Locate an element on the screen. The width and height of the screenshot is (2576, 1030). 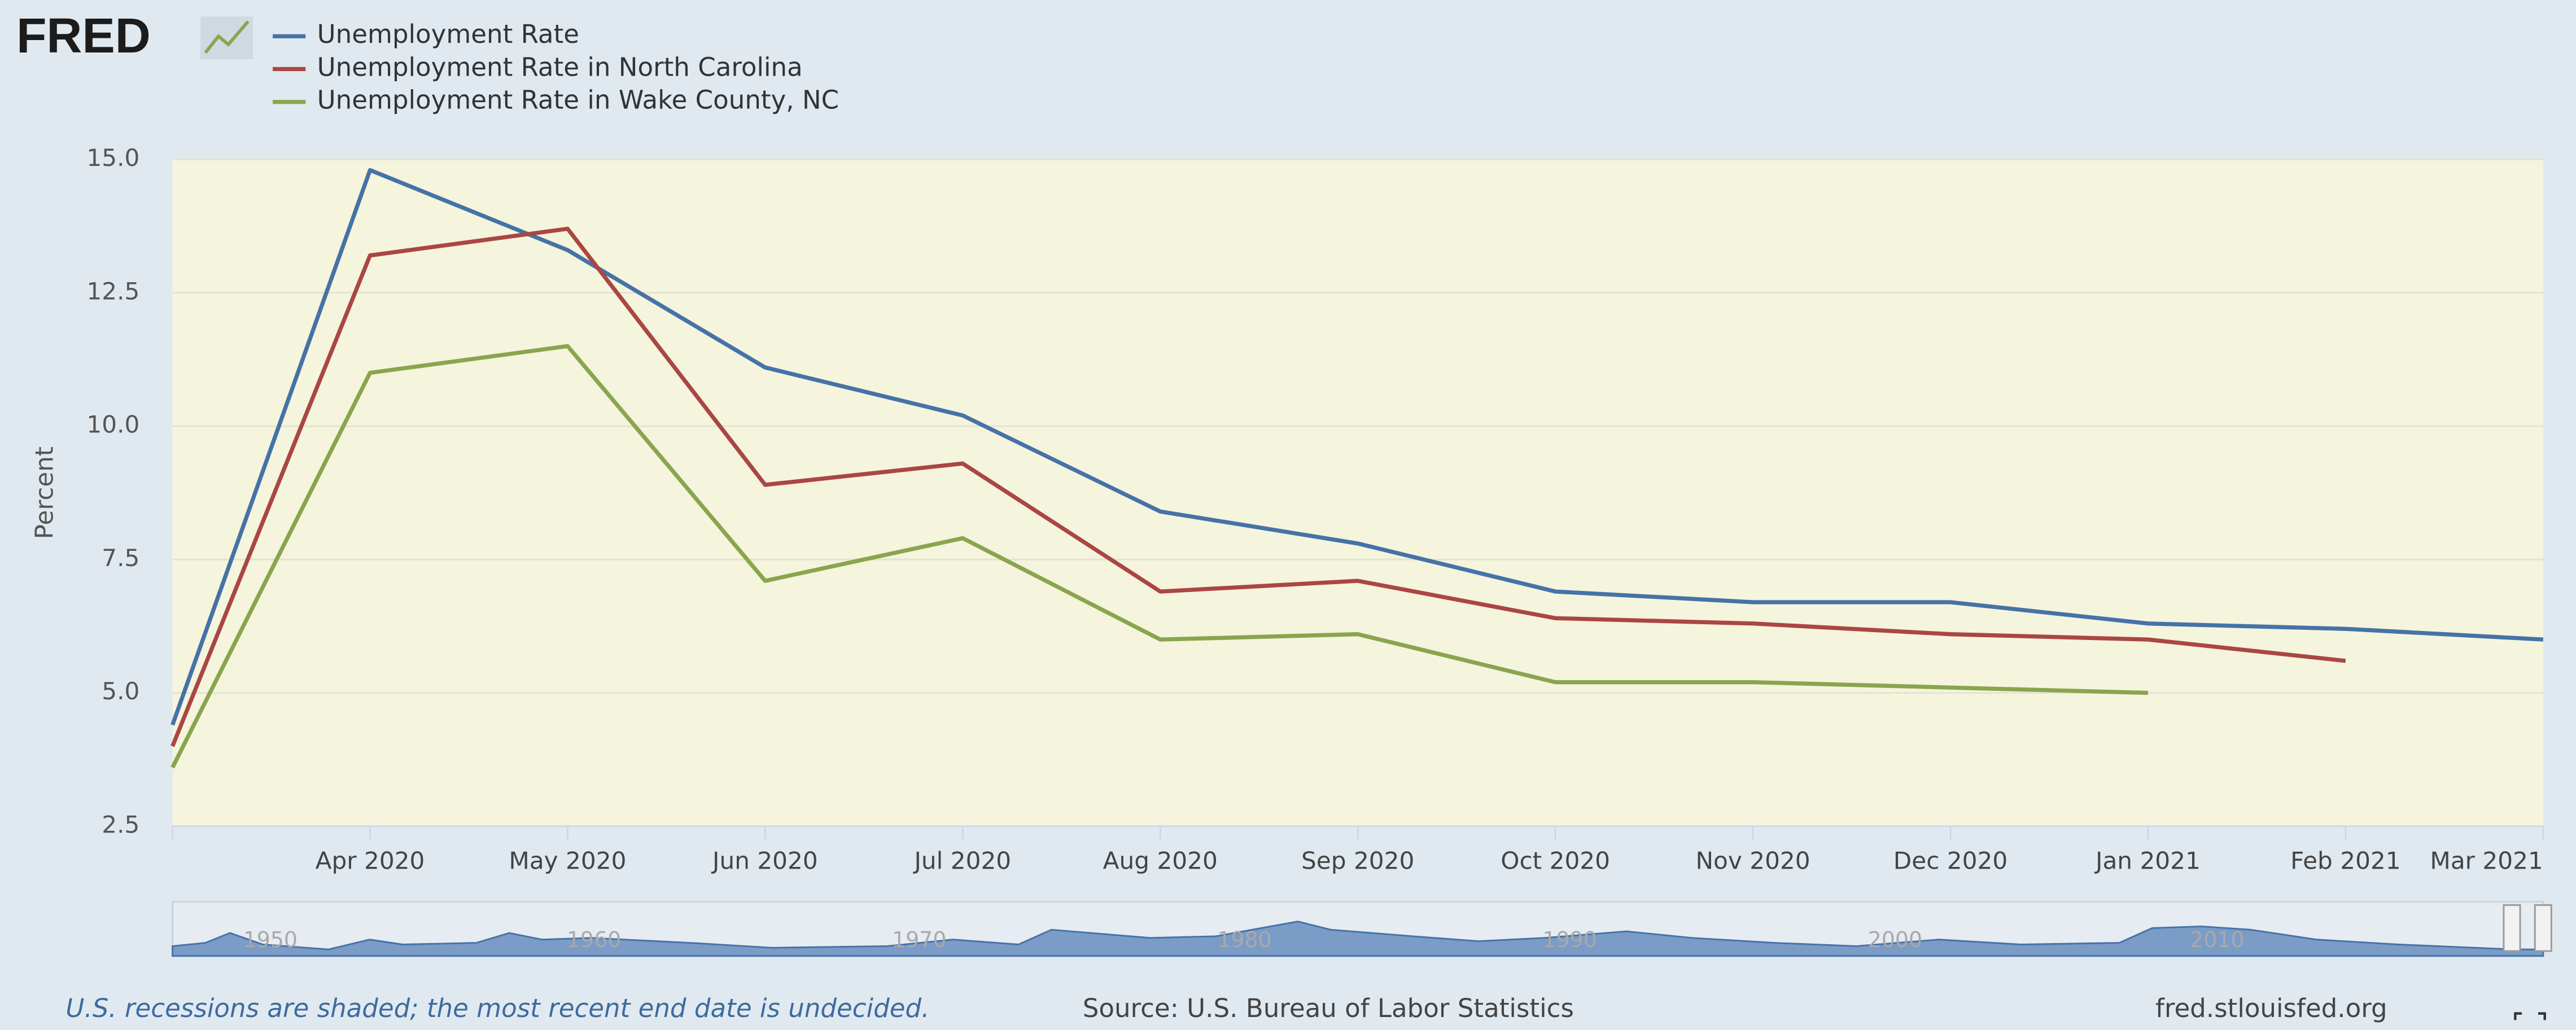
navigator-label: 1980 is located at coordinates (1244, 940).